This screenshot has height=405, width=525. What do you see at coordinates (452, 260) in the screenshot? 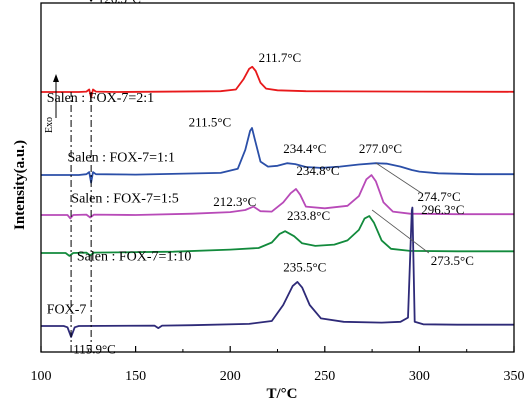
I see `peak-temperature-label: 273.5°C` at bounding box center [452, 260].